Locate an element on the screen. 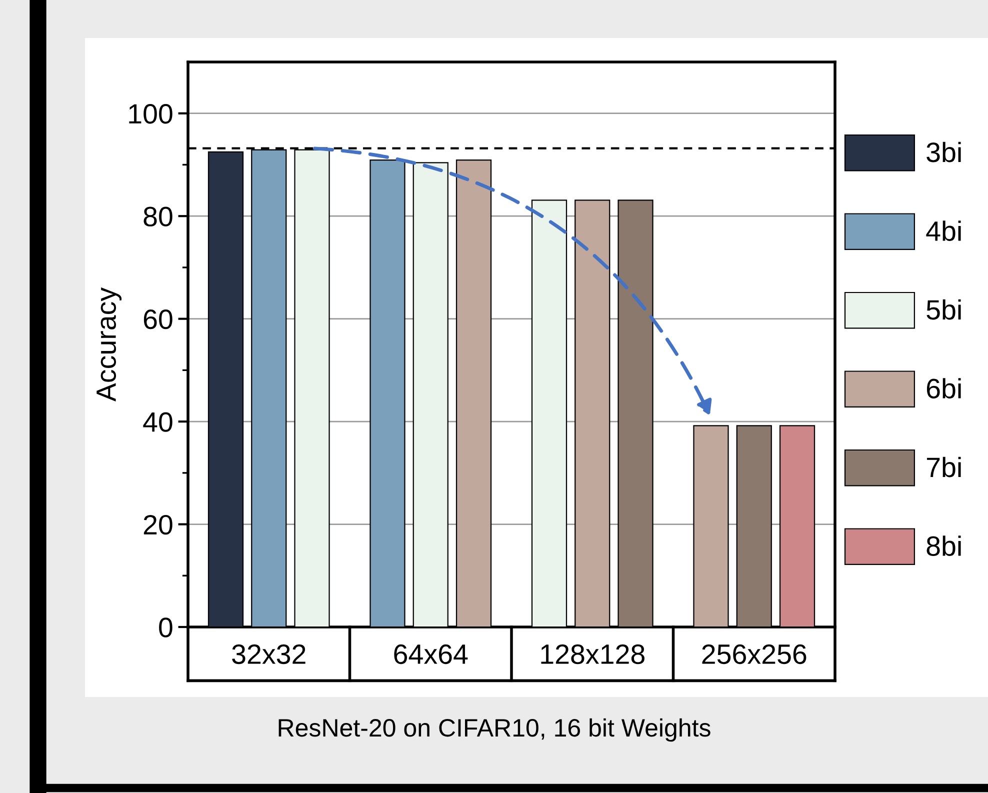 This screenshot has width=988, height=793. y-tick-label: 100 is located at coordinates (150, 114).